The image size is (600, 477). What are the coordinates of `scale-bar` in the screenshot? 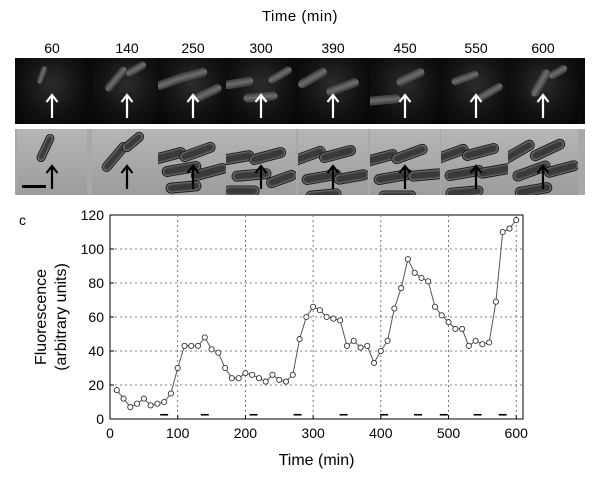 It's located at (34, 186).